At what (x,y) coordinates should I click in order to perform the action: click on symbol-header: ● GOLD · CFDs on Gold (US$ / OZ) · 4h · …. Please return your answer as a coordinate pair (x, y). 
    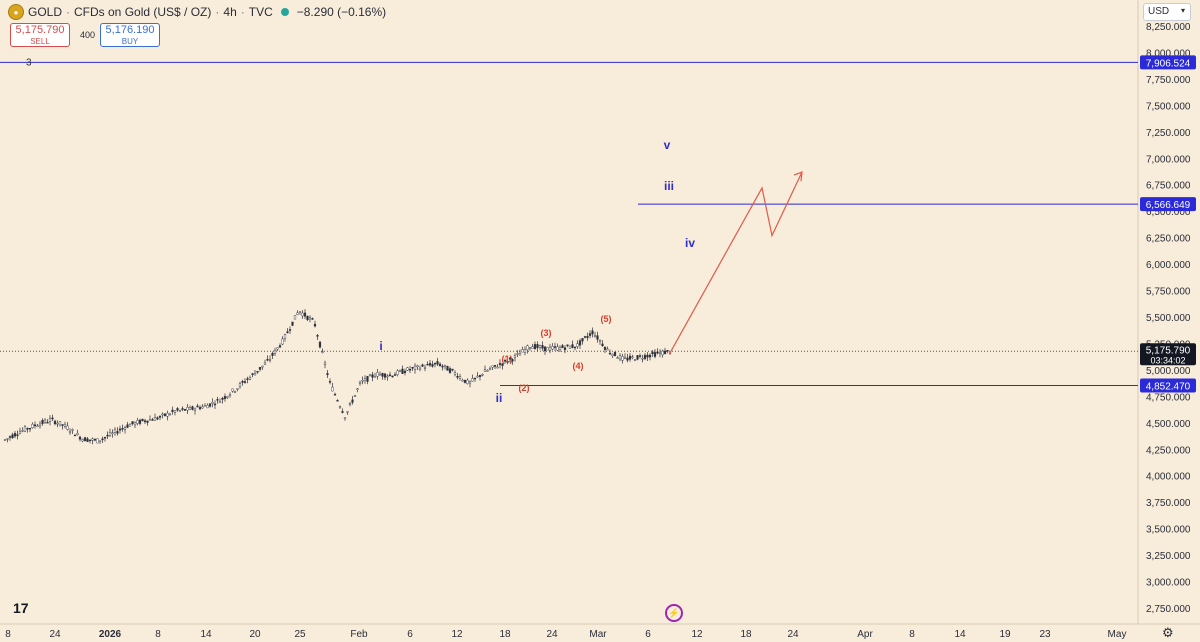
    Looking at the image, I should click on (197, 12).